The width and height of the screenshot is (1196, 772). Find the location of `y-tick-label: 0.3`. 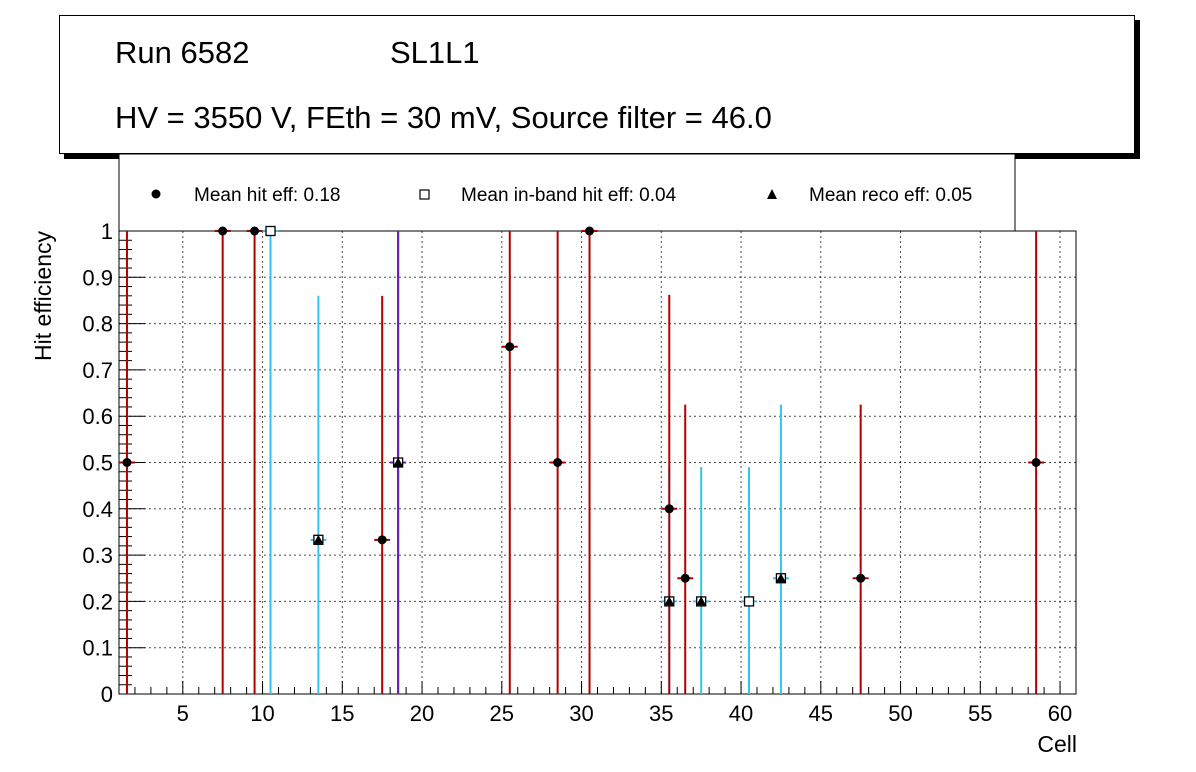

y-tick-label: 0.3 is located at coordinates (97, 555).